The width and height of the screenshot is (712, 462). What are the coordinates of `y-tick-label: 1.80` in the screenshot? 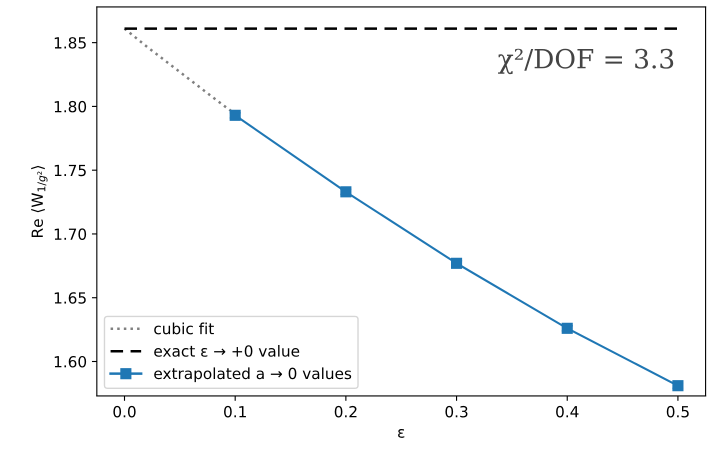 It's located at (70, 106).